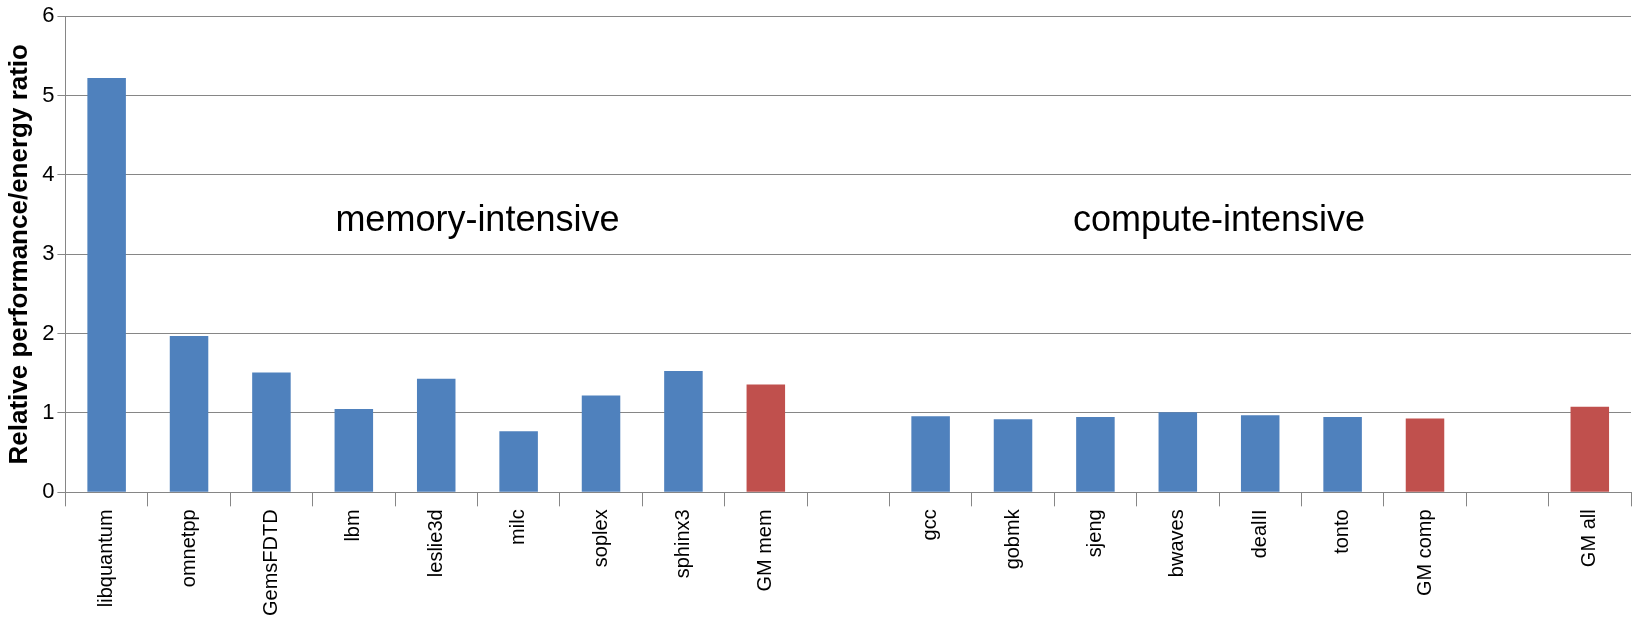  What do you see at coordinates (48, 94) in the screenshot?
I see `y-tick-label: 5` at bounding box center [48, 94].